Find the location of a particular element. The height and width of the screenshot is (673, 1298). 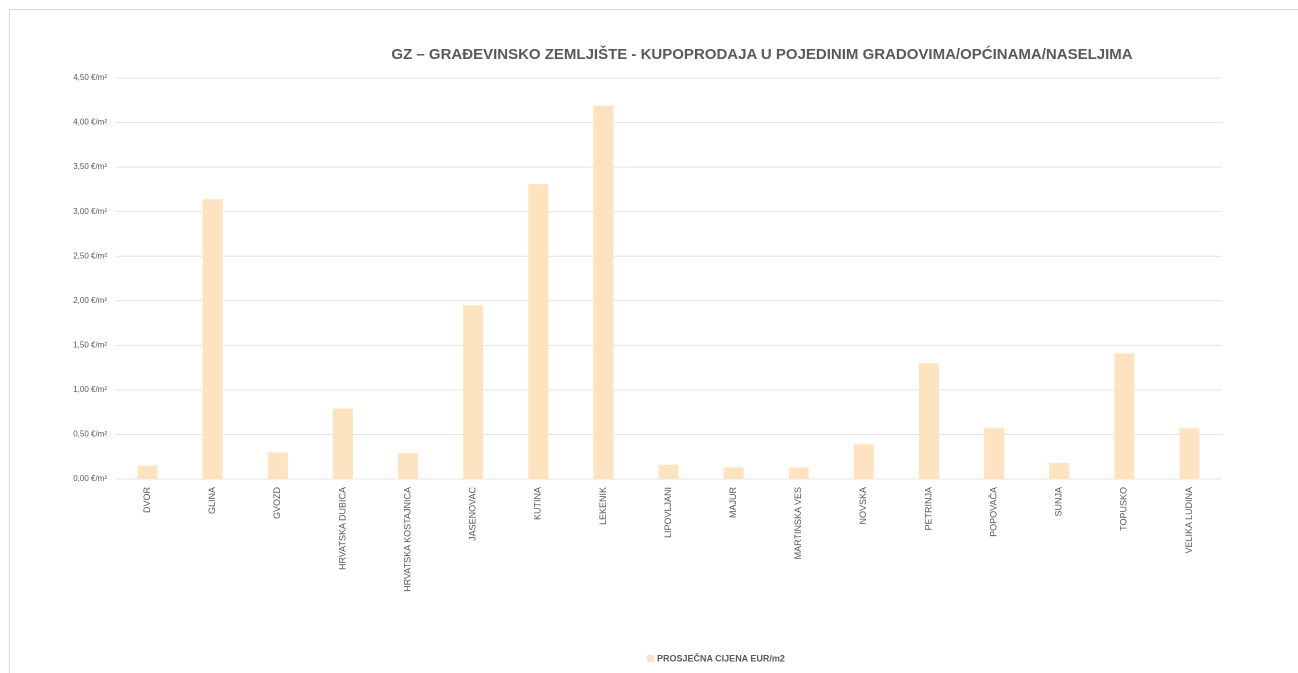

y-tick-label: 1,50 €/m² is located at coordinates (90, 344).